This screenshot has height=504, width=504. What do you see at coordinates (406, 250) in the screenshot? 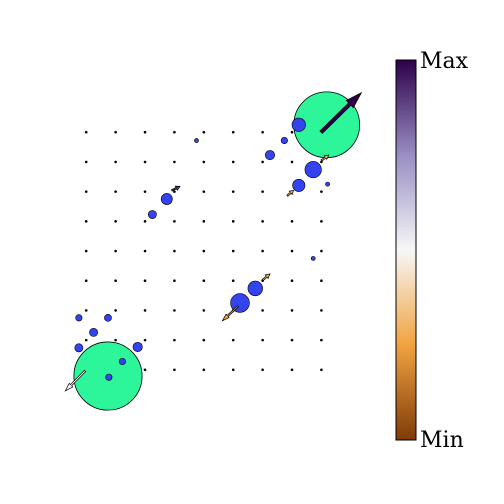
I see `colorbar` at bounding box center [406, 250].